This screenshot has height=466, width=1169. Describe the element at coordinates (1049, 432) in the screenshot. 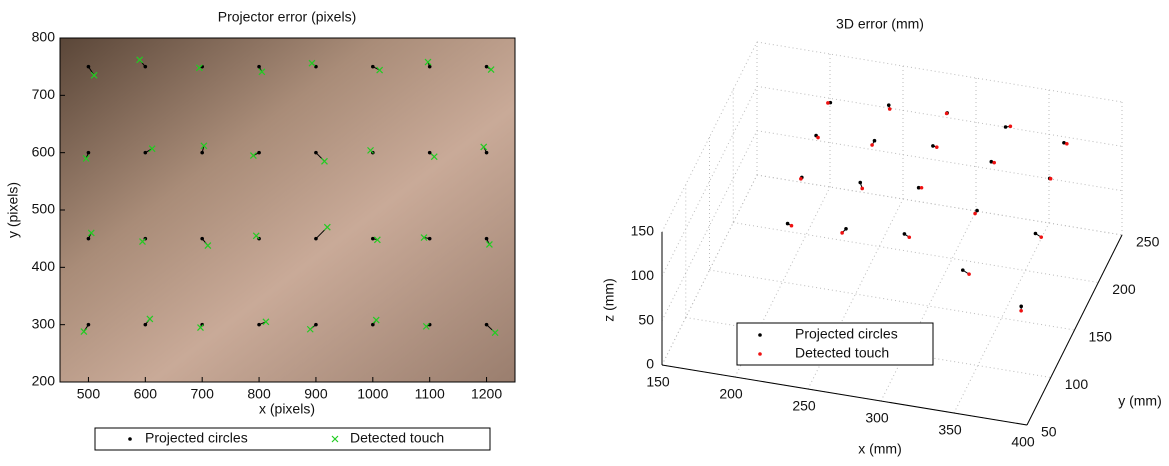

I see `y-tick-label: 50` at that location.